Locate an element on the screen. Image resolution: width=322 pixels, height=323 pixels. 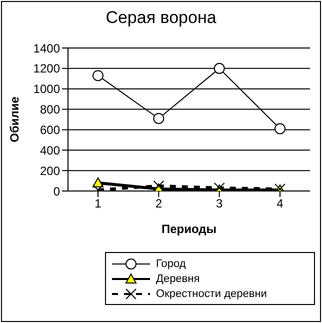
x-tick-label: 2 is located at coordinates (158, 203).